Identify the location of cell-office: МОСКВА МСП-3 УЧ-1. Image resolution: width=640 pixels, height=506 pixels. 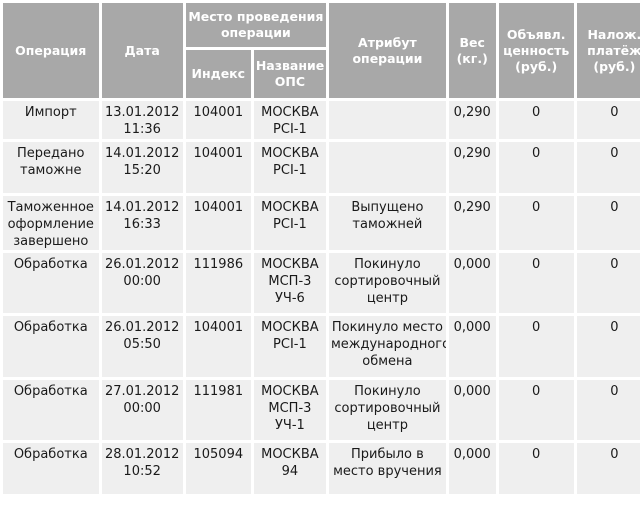
(289, 410).